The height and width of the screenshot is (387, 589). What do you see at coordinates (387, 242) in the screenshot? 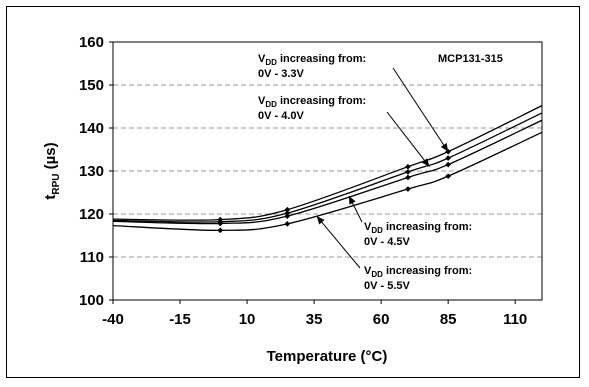
I see `annotation-series-3-line2: 0V - 4.5V` at bounding box center [387, 242].